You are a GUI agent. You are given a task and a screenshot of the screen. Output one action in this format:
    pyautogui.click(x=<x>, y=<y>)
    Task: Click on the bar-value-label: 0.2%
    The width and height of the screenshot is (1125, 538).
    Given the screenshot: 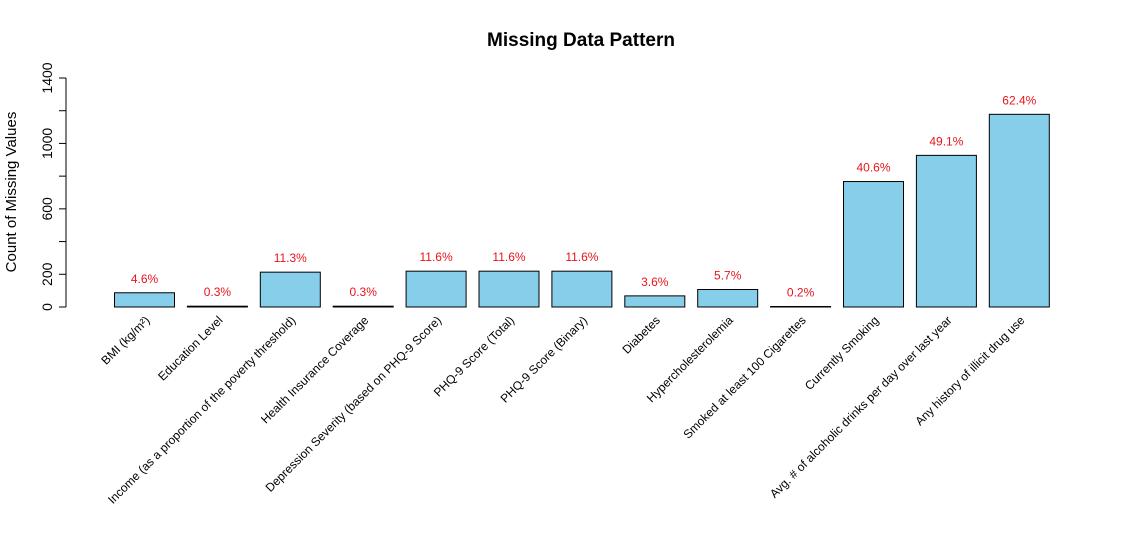 What is the action you would take?
    pyautogui.click(x=801, y=293)
    